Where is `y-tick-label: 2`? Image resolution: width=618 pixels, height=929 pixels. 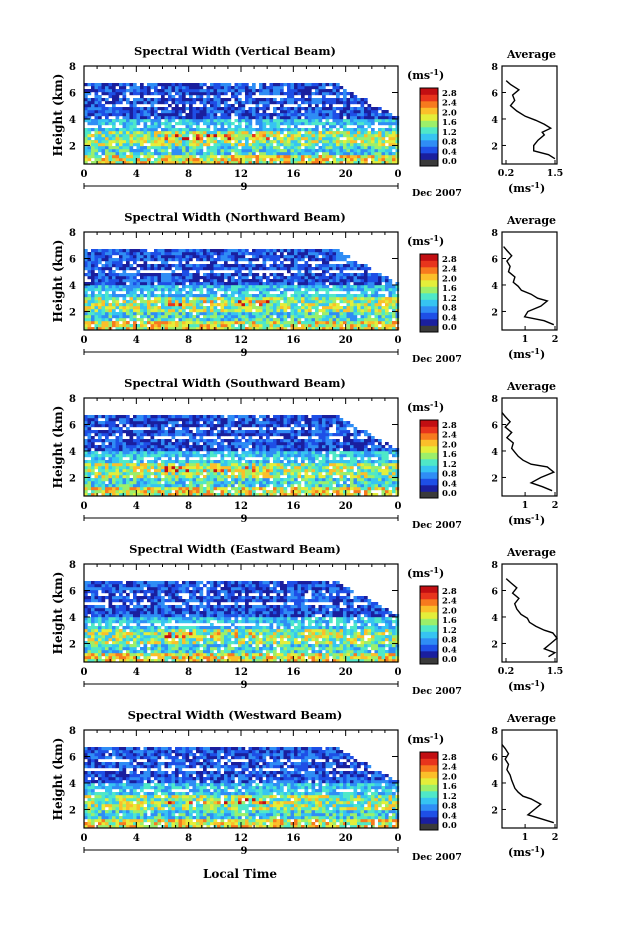
y-tick-label: 2 is located at coordinates (72, 146).